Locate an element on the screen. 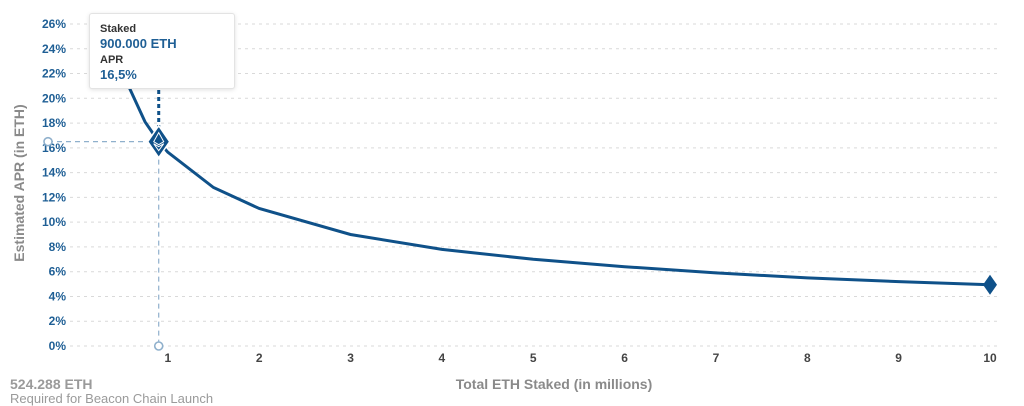 This screenshot has height=406, width=1024. y-tick-label: 26% is located at coordinates (54, 24).